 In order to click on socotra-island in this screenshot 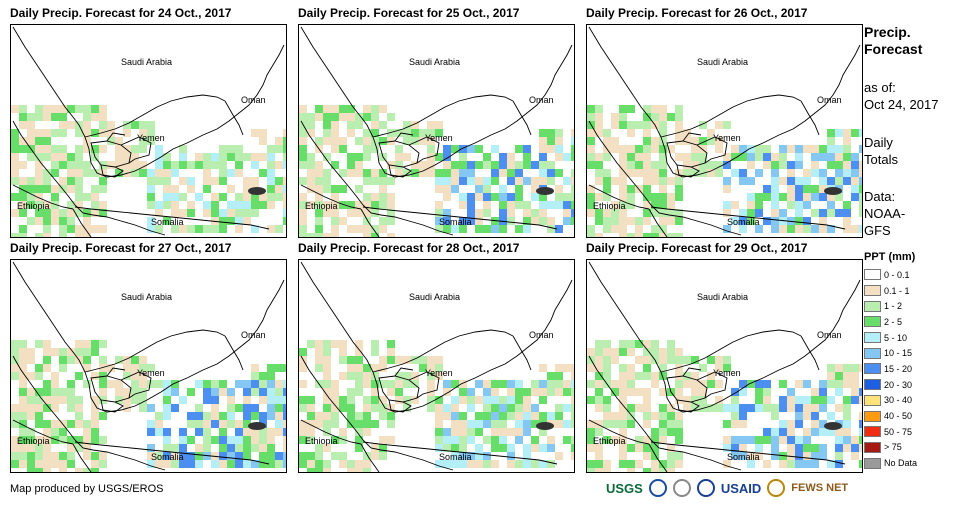, I will do `click(545, 426)`.